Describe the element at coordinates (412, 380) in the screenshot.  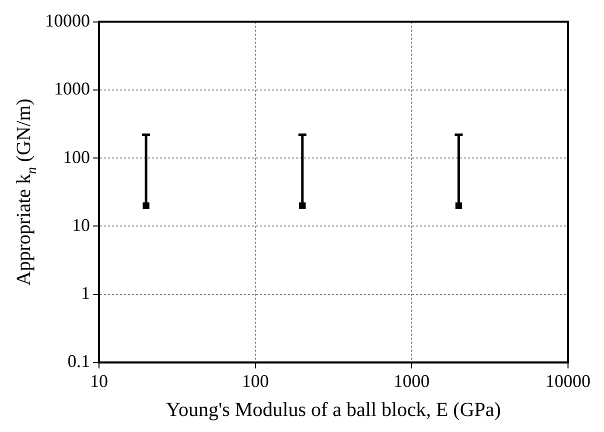
I see `x-tick-label: 1000` at that location.